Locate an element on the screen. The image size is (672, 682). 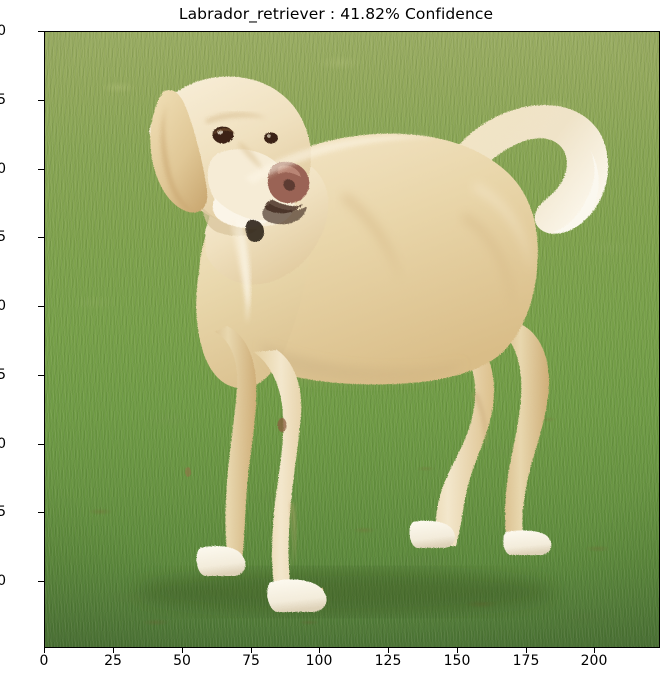
dog-leg-marking is located at coordinates (188, 472).